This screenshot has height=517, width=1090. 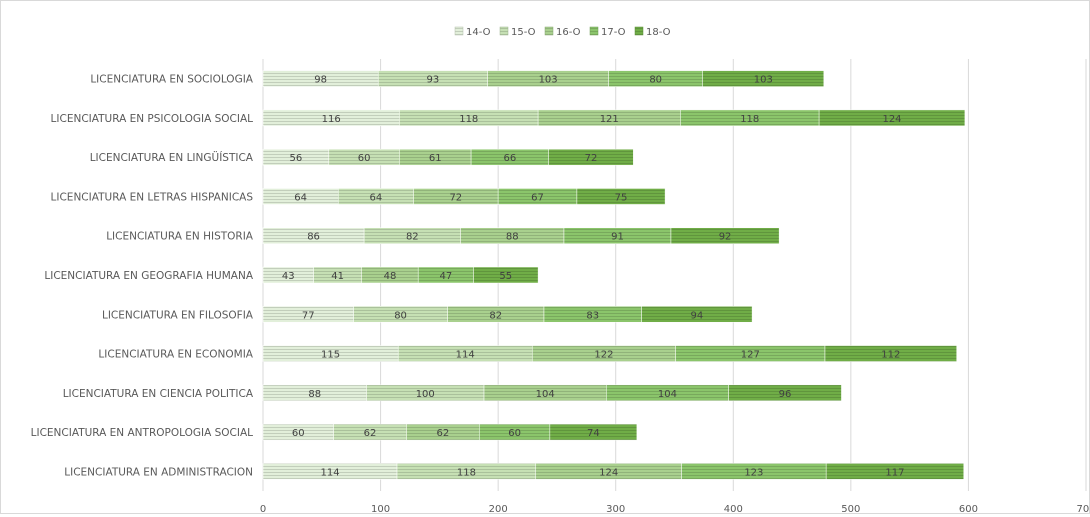 What do you see at coordinates (380, 508) in the screenshot?
I see `x-tick-label: 100` at bounding box center [380, 508].